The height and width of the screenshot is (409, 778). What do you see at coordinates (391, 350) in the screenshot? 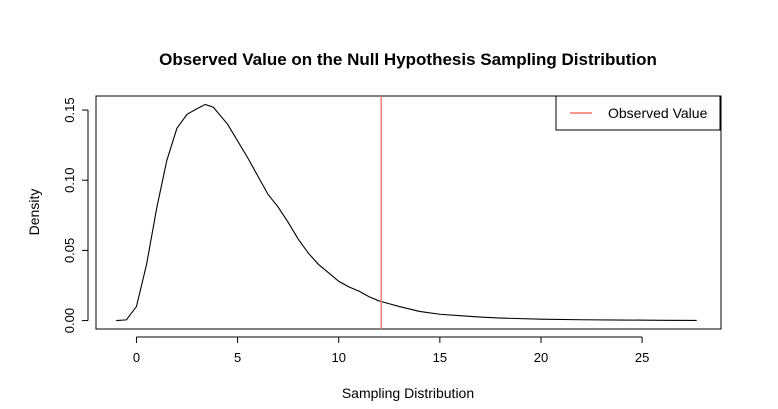
I see `x-axis: 0 5 10 15 20 25` at bounding box center [391, 350].